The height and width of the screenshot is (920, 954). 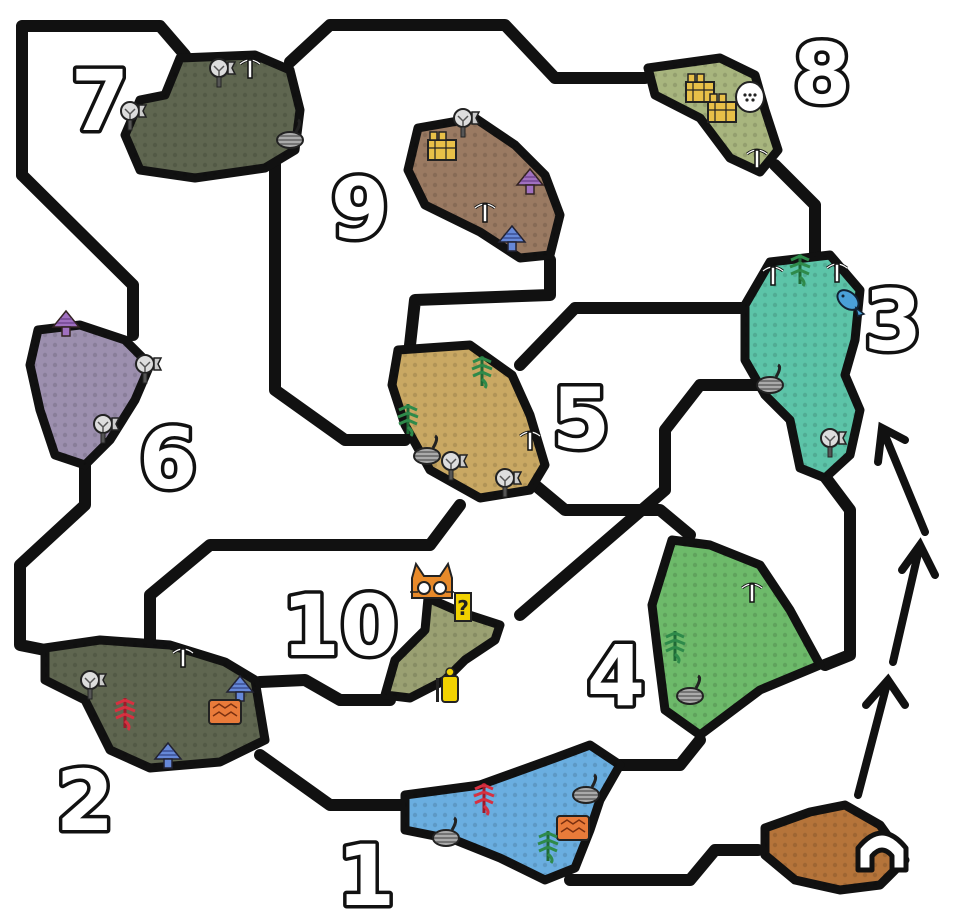 I want to click on camp-tent-icon, so click(x=882, y=851).